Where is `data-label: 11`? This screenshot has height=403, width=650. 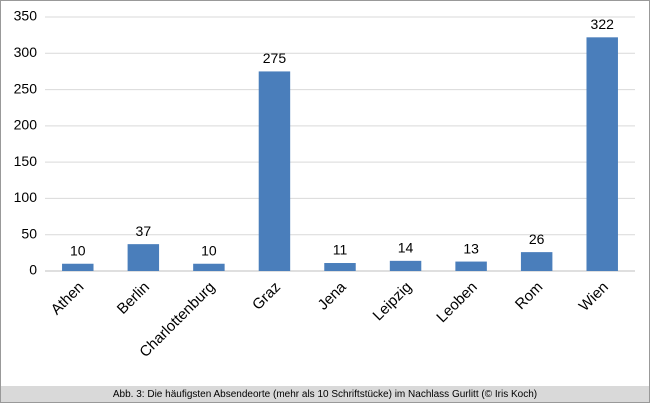
data-label: 11 is located at coordinates (340, 250).